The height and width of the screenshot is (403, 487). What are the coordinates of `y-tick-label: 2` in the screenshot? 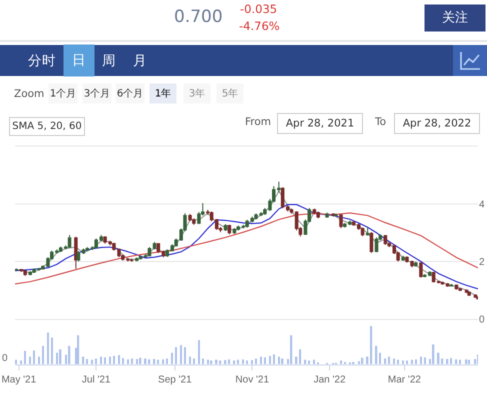 It's located at (482, 262).